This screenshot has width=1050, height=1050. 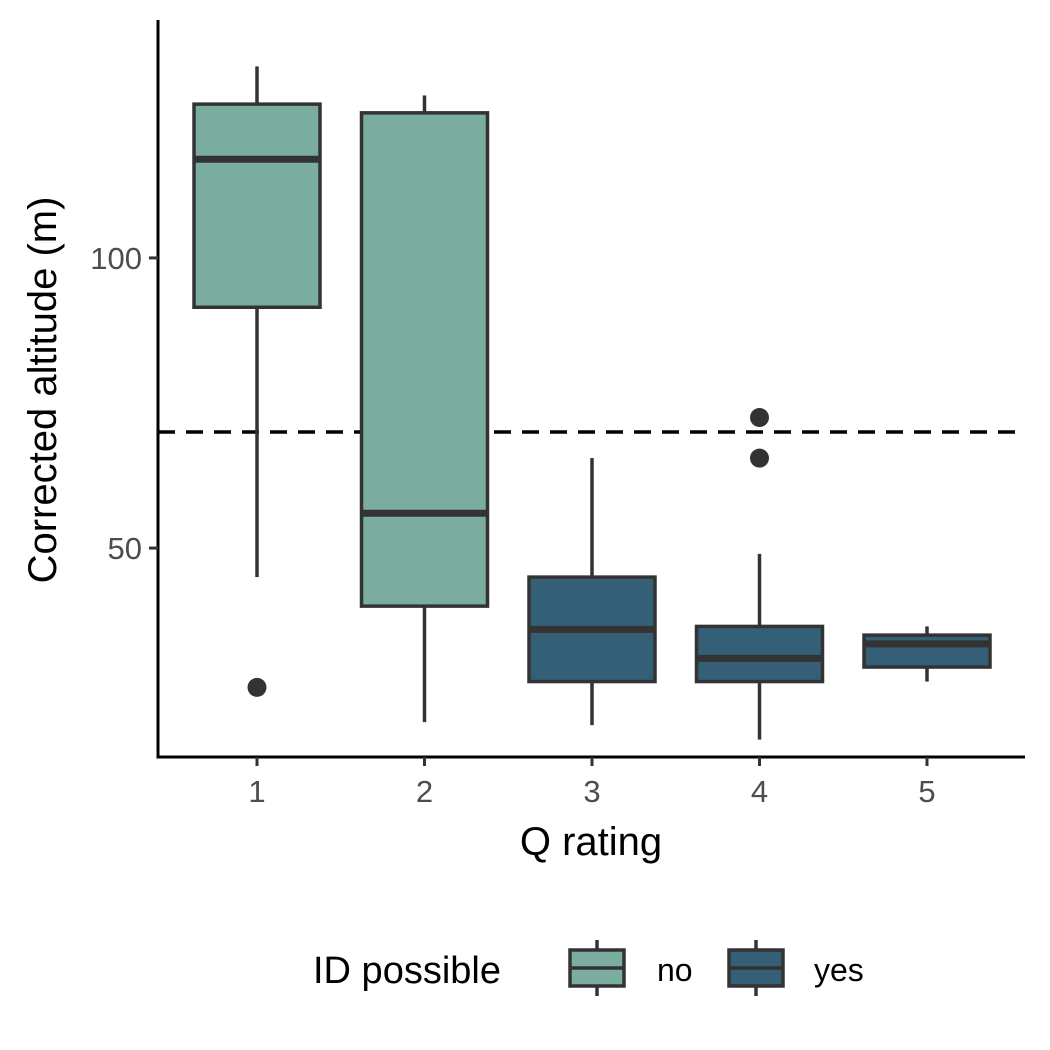 I want to click on legend-title: ID possible, so click(x=407, y=971).